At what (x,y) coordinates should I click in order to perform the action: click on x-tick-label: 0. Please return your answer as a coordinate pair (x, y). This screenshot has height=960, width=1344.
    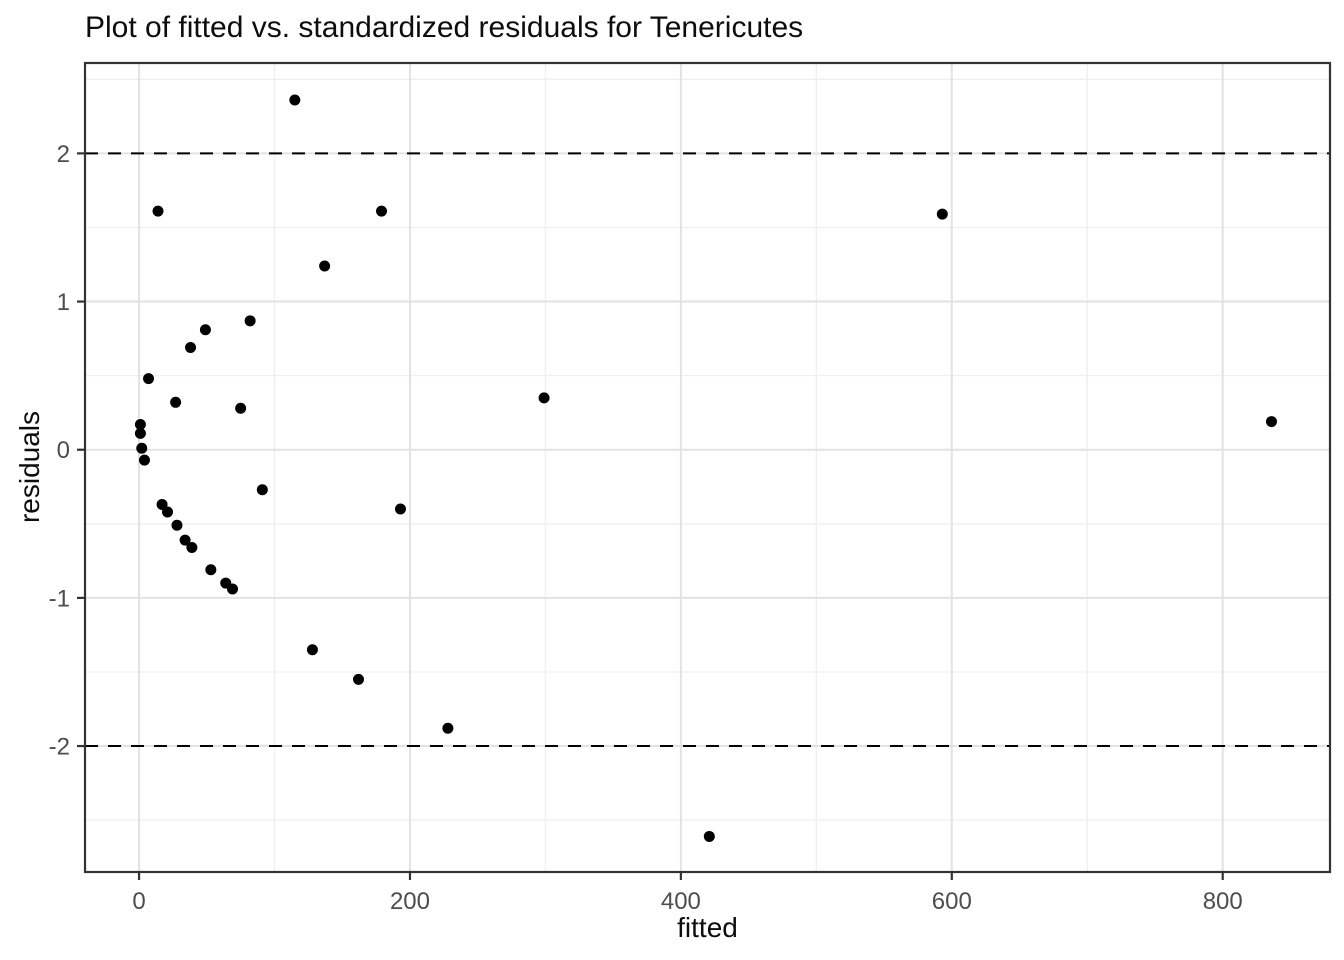
    Looking at the image, I should click on (138, 901).